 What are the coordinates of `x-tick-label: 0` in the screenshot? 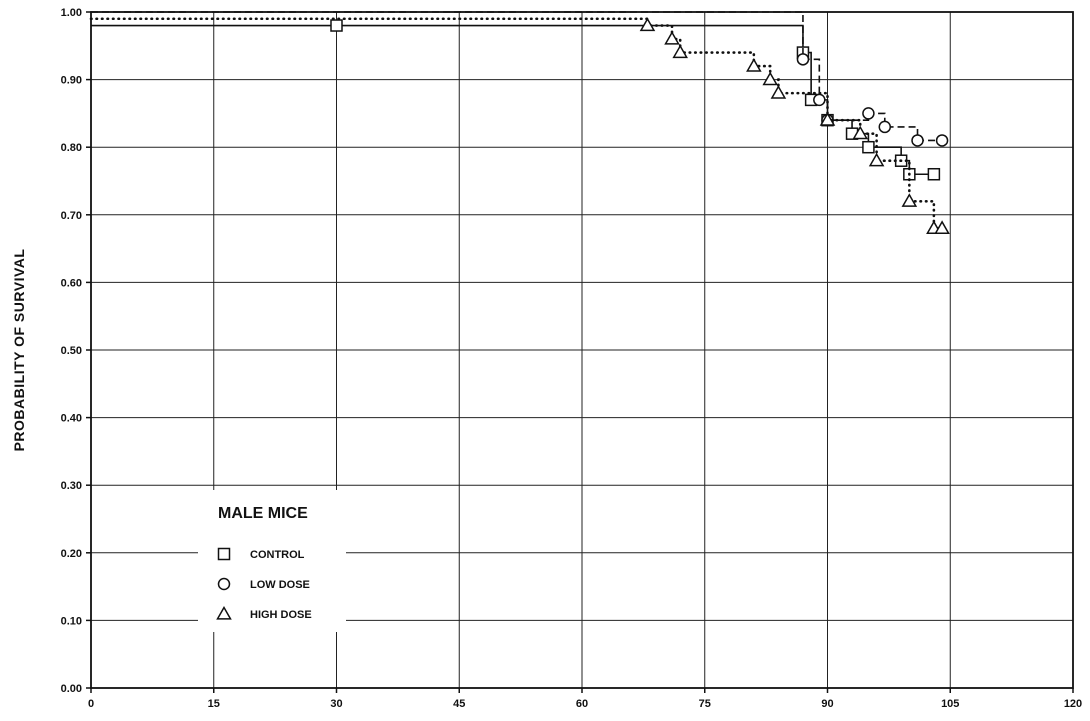 It's located at (91, 704).